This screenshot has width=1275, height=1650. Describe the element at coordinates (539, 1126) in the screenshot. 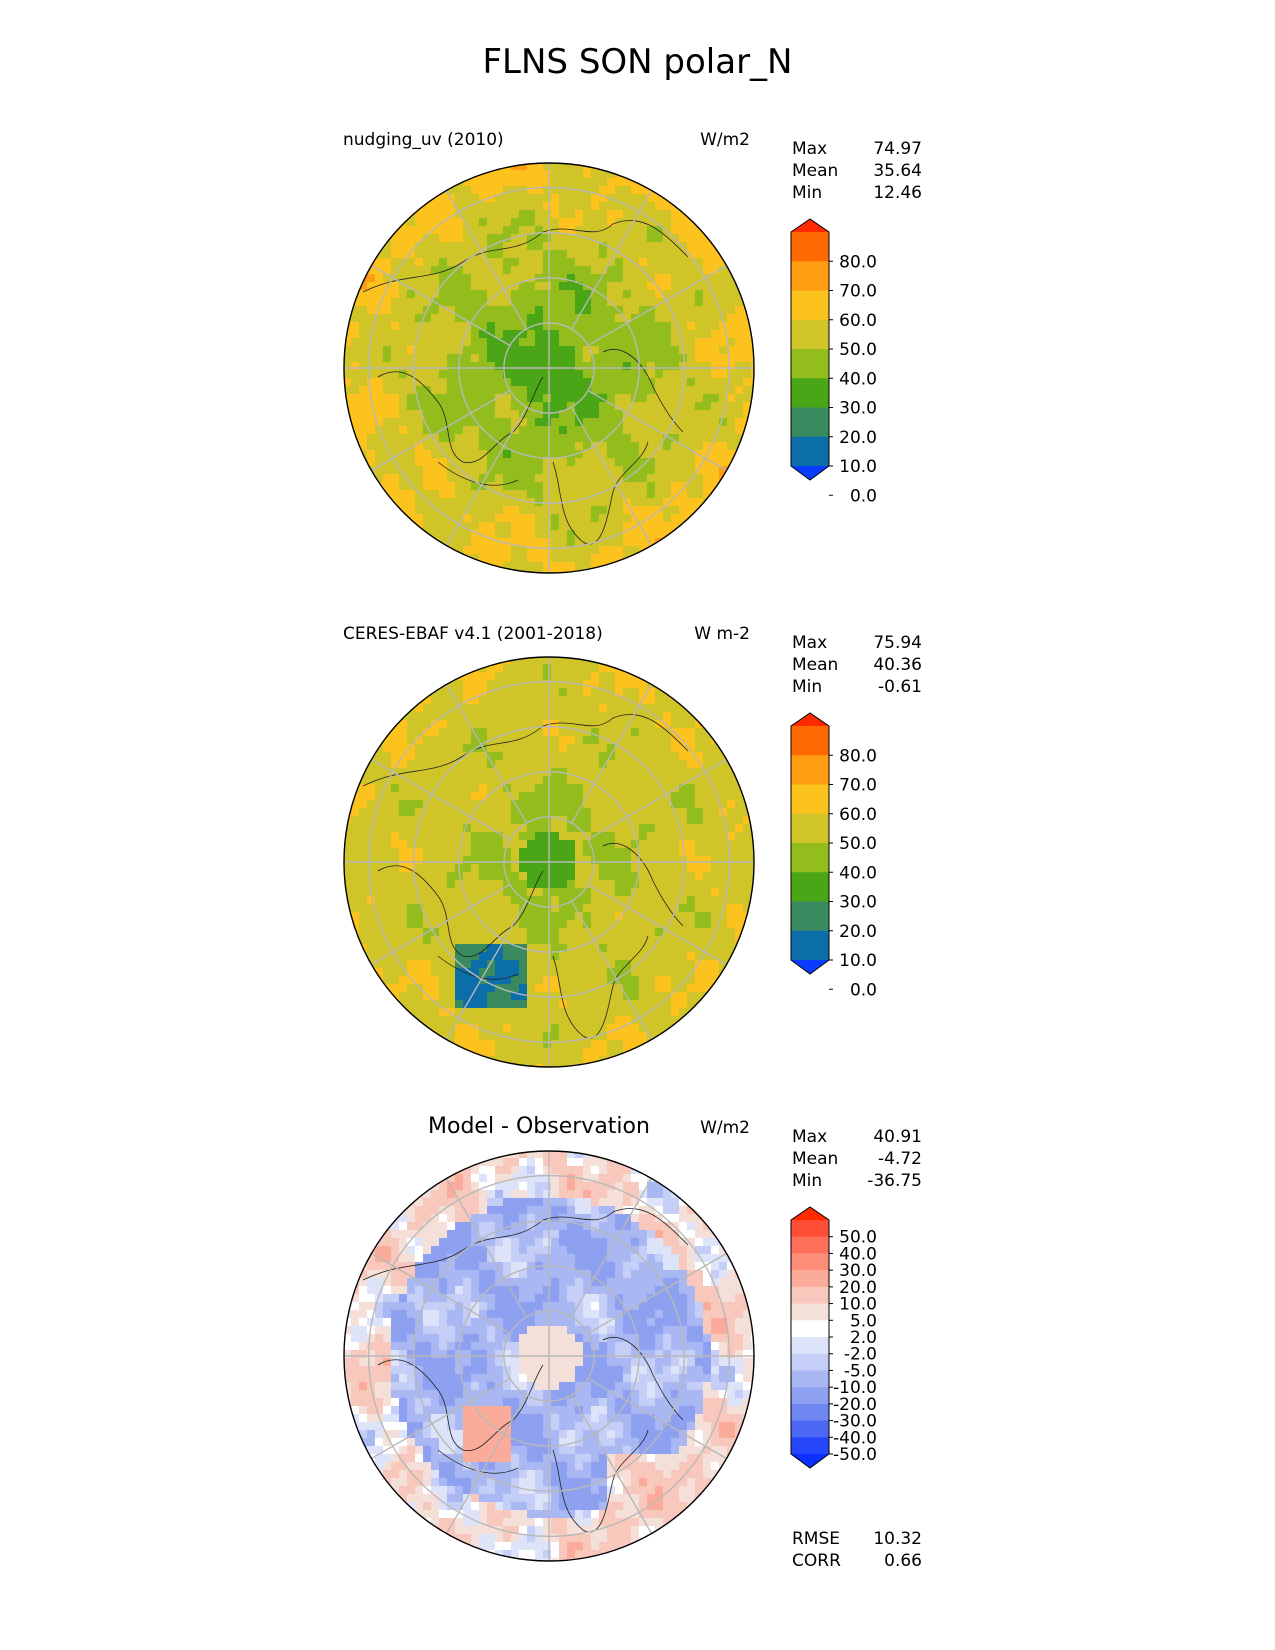

I see `panel-title: Model - Observation` at that location.